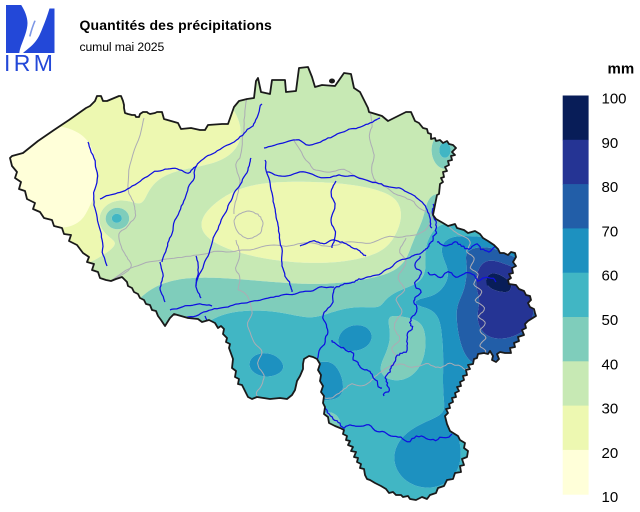 The image size is (640, 512). Describe the element at coordinates (610, 453) in the screenshot. I see `svg-text: 20` at that location.